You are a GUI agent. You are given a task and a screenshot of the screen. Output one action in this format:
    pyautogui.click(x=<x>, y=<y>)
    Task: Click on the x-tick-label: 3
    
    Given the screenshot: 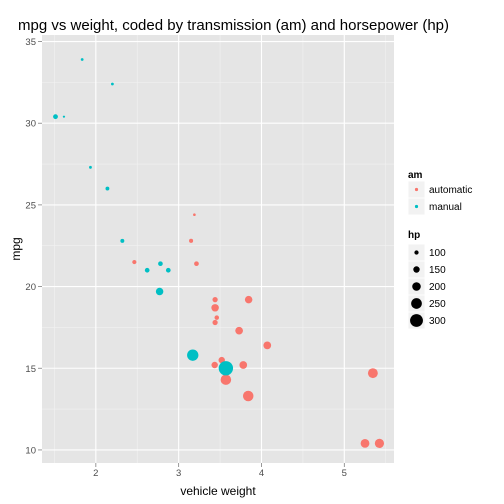 What is the action you would take?
    pyautogui.click(x=178, y=473)
    